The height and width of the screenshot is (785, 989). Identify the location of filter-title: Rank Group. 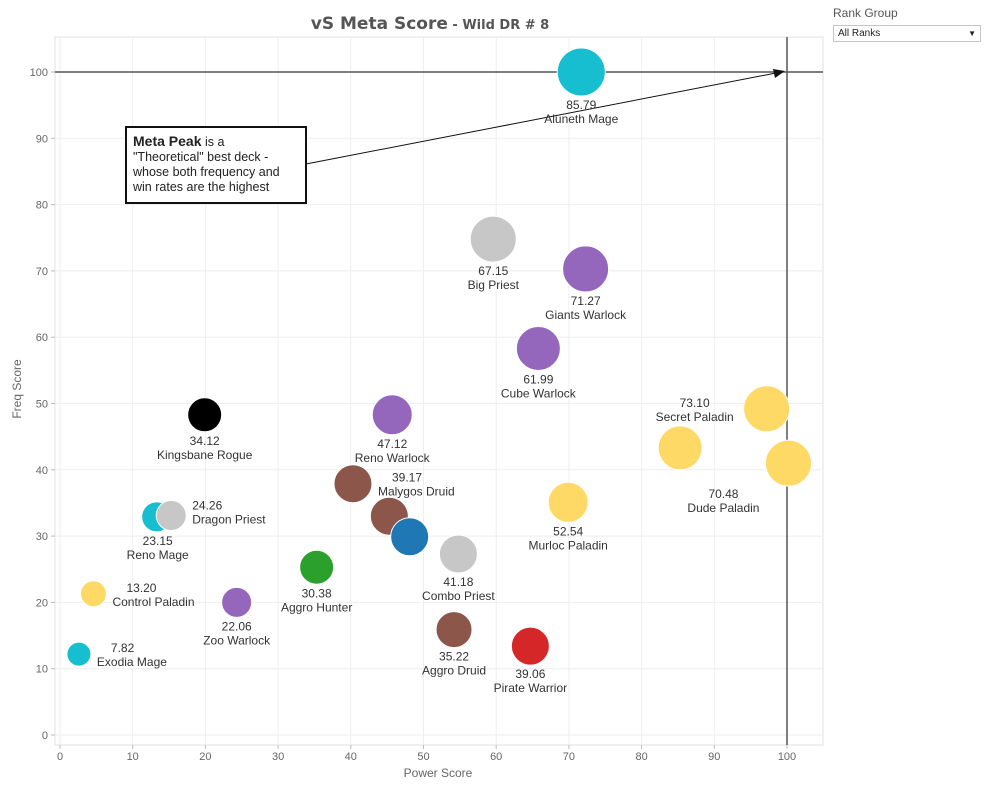
(865, 13).